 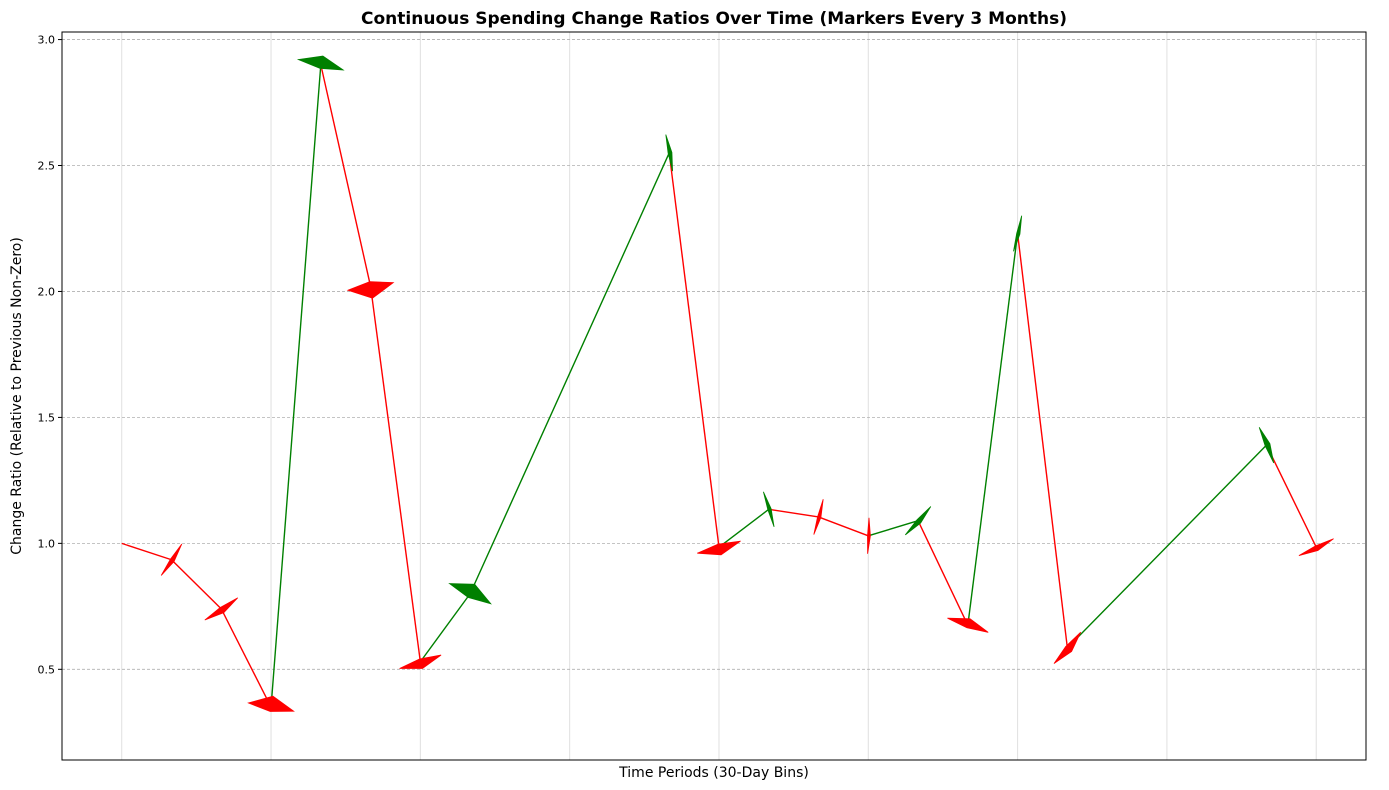 What do you see at coordinates (713, 773) in the screenshot?
I see `x-axis-label: Time Periods (30-Day Bins)` at bounding box center [713, 773].